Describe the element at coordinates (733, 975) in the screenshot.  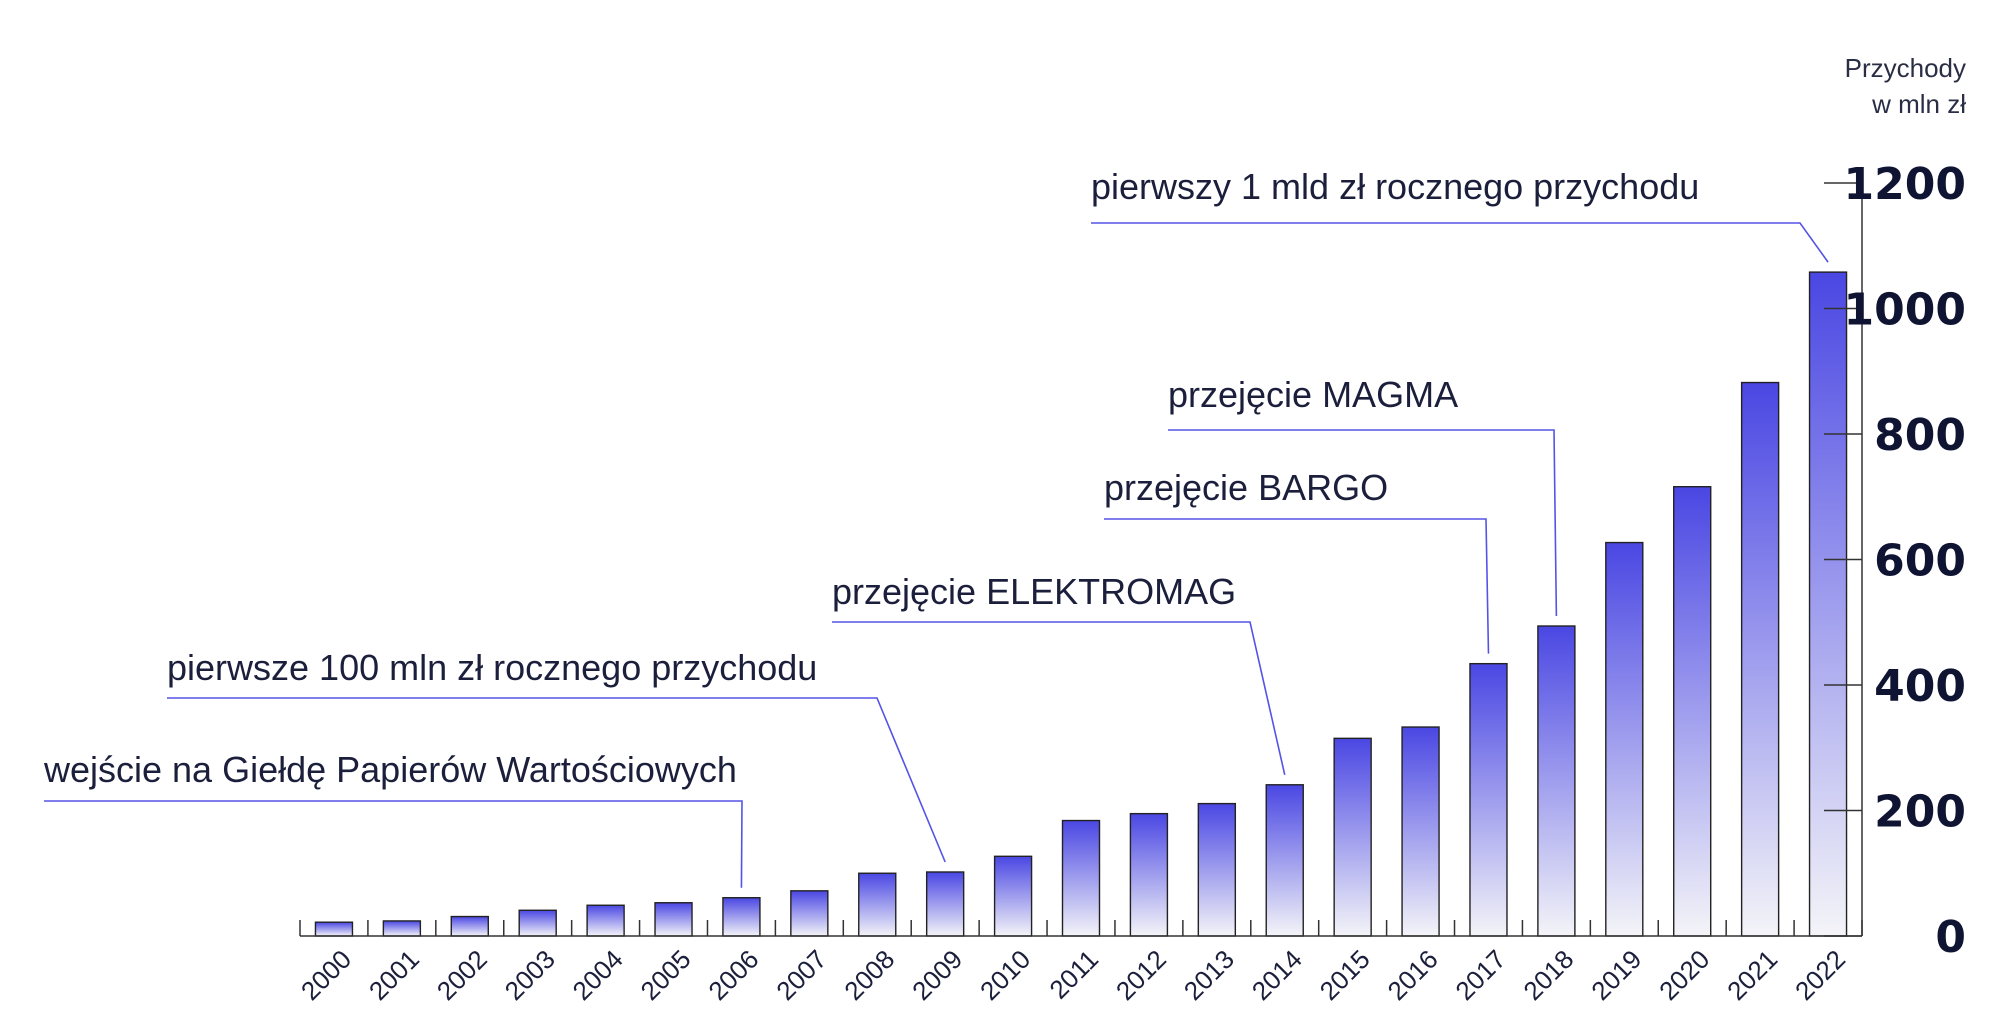
I see `x-tick-label-2006: 2006` at that location.